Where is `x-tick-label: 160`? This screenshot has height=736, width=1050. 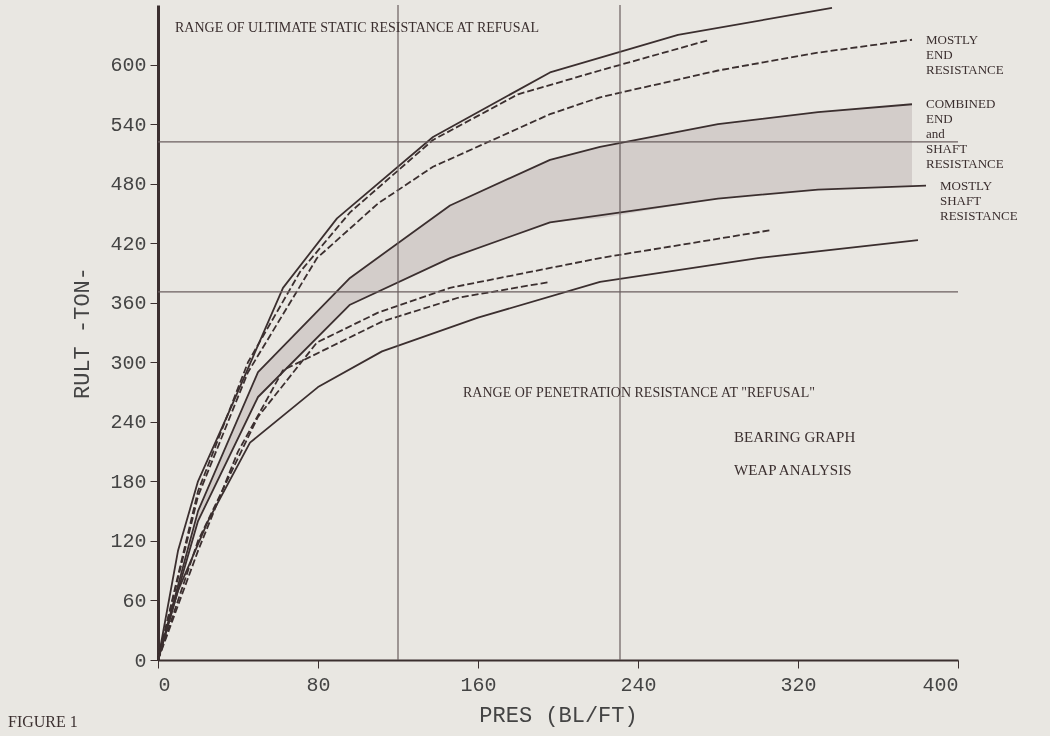
x-tick-label: 160 is located at coordinates (478, 685).